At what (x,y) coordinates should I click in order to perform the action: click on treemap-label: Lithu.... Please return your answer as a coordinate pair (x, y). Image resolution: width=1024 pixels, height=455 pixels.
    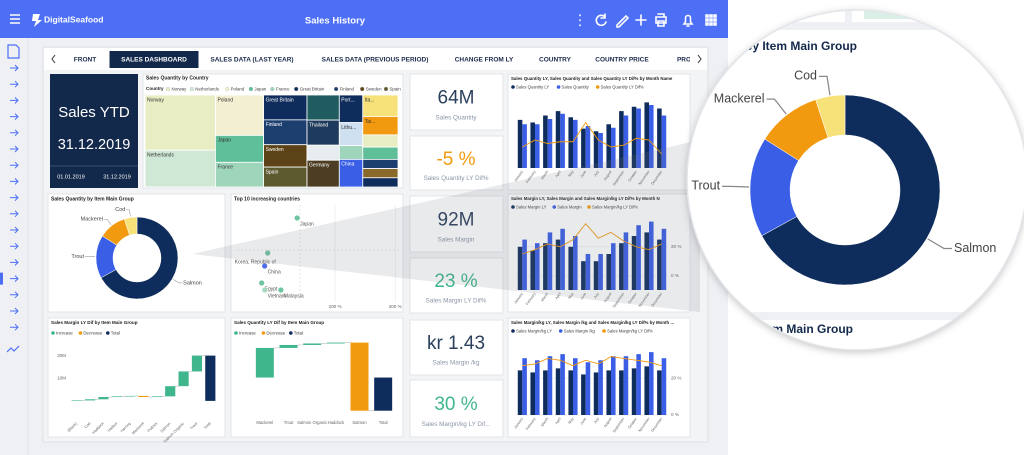
    Looking at the image, I should click on (348, 128).